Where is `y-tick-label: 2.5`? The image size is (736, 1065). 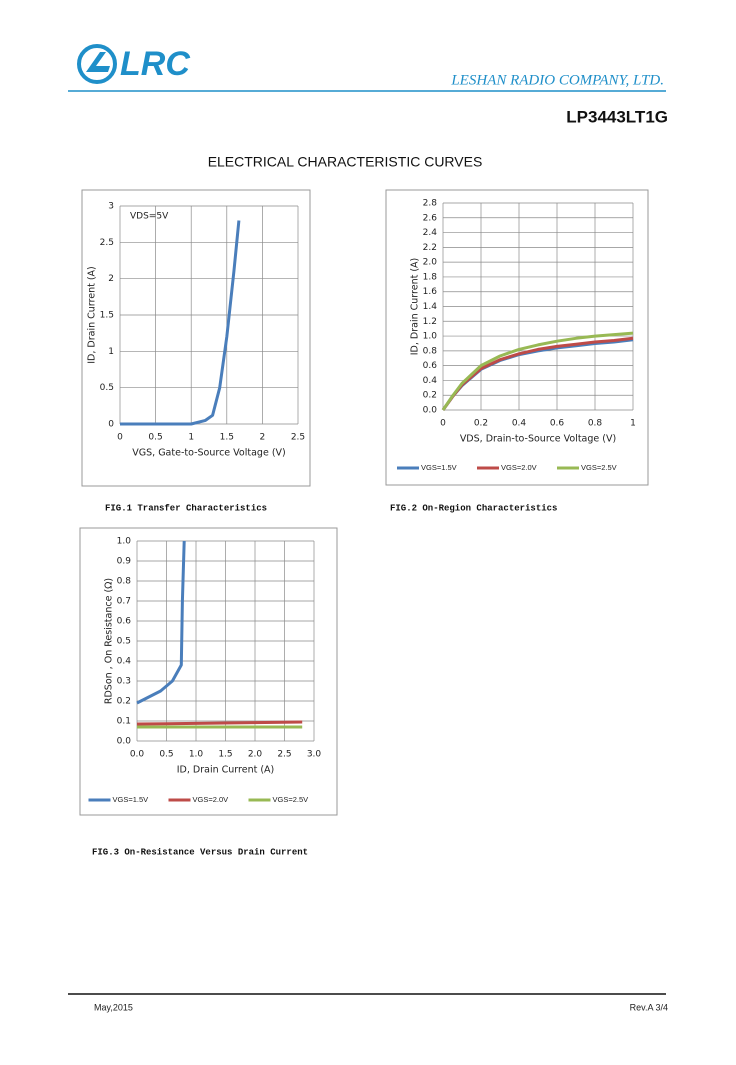 y-tick-label: 2.5 is located at coordinates (107, 243).